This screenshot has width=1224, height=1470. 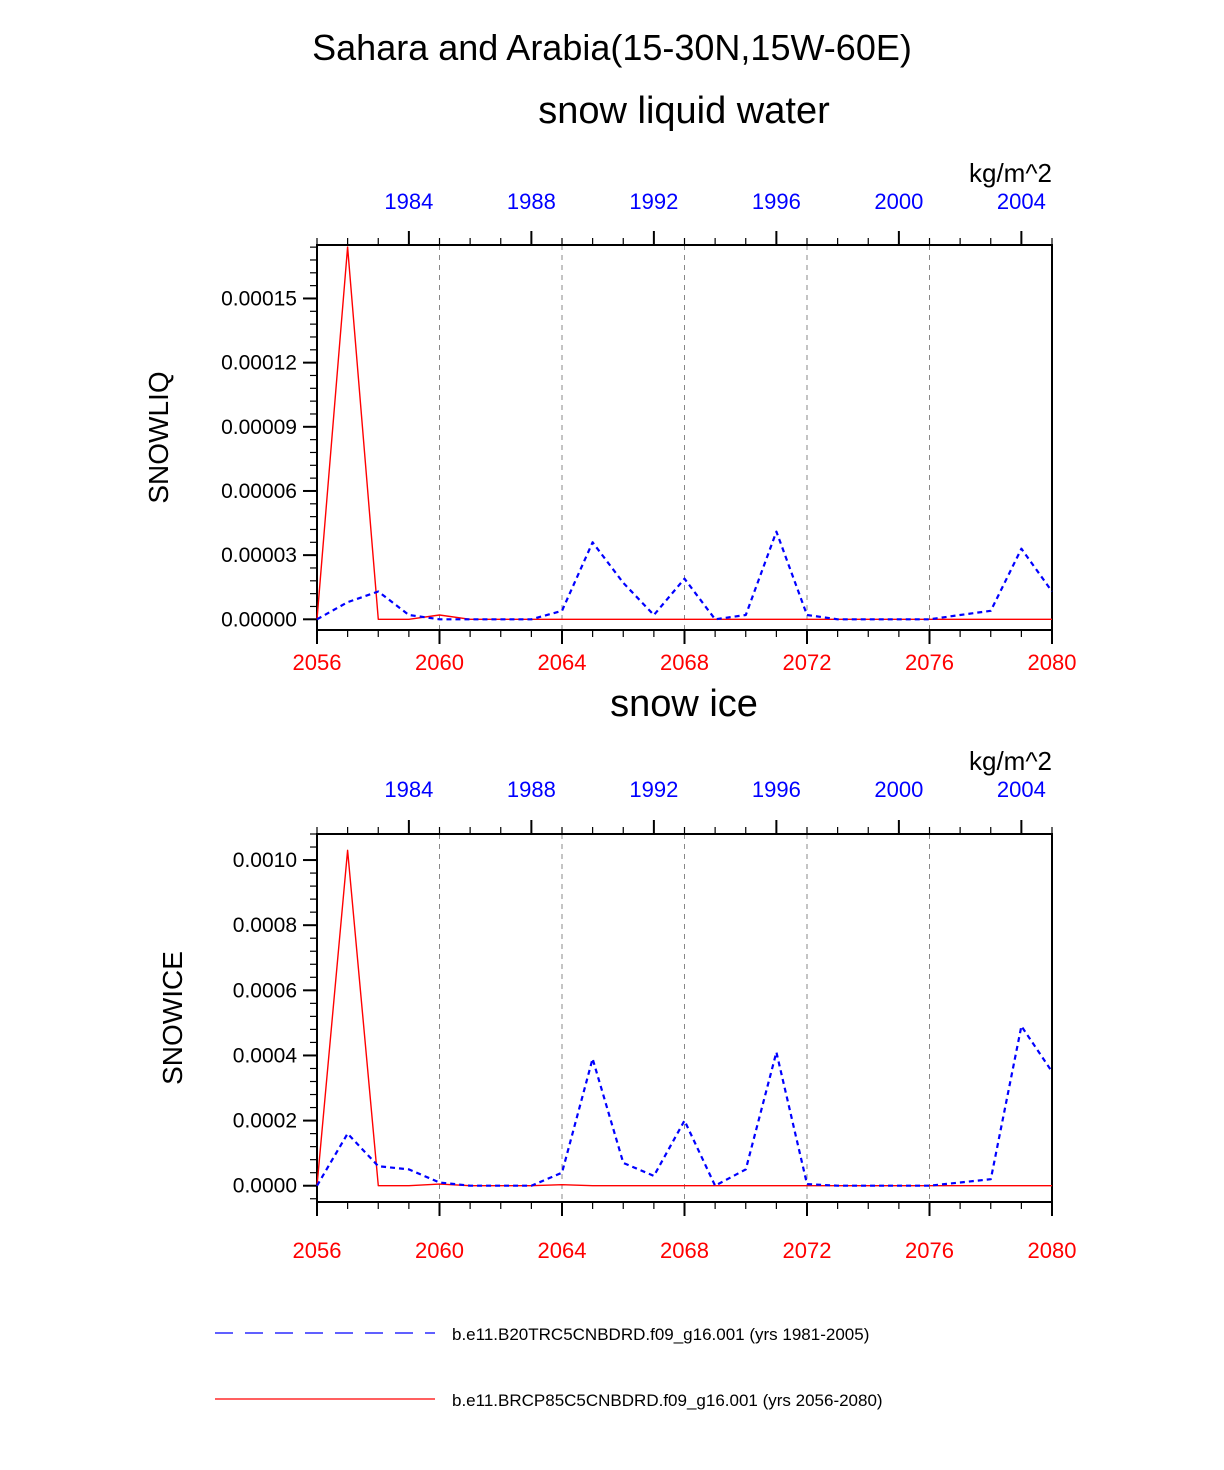 What do you see at coordinates (259, 619) in the screenshot?
I see `y-tick-label: 0.00000` at bounding box center [259, 619].